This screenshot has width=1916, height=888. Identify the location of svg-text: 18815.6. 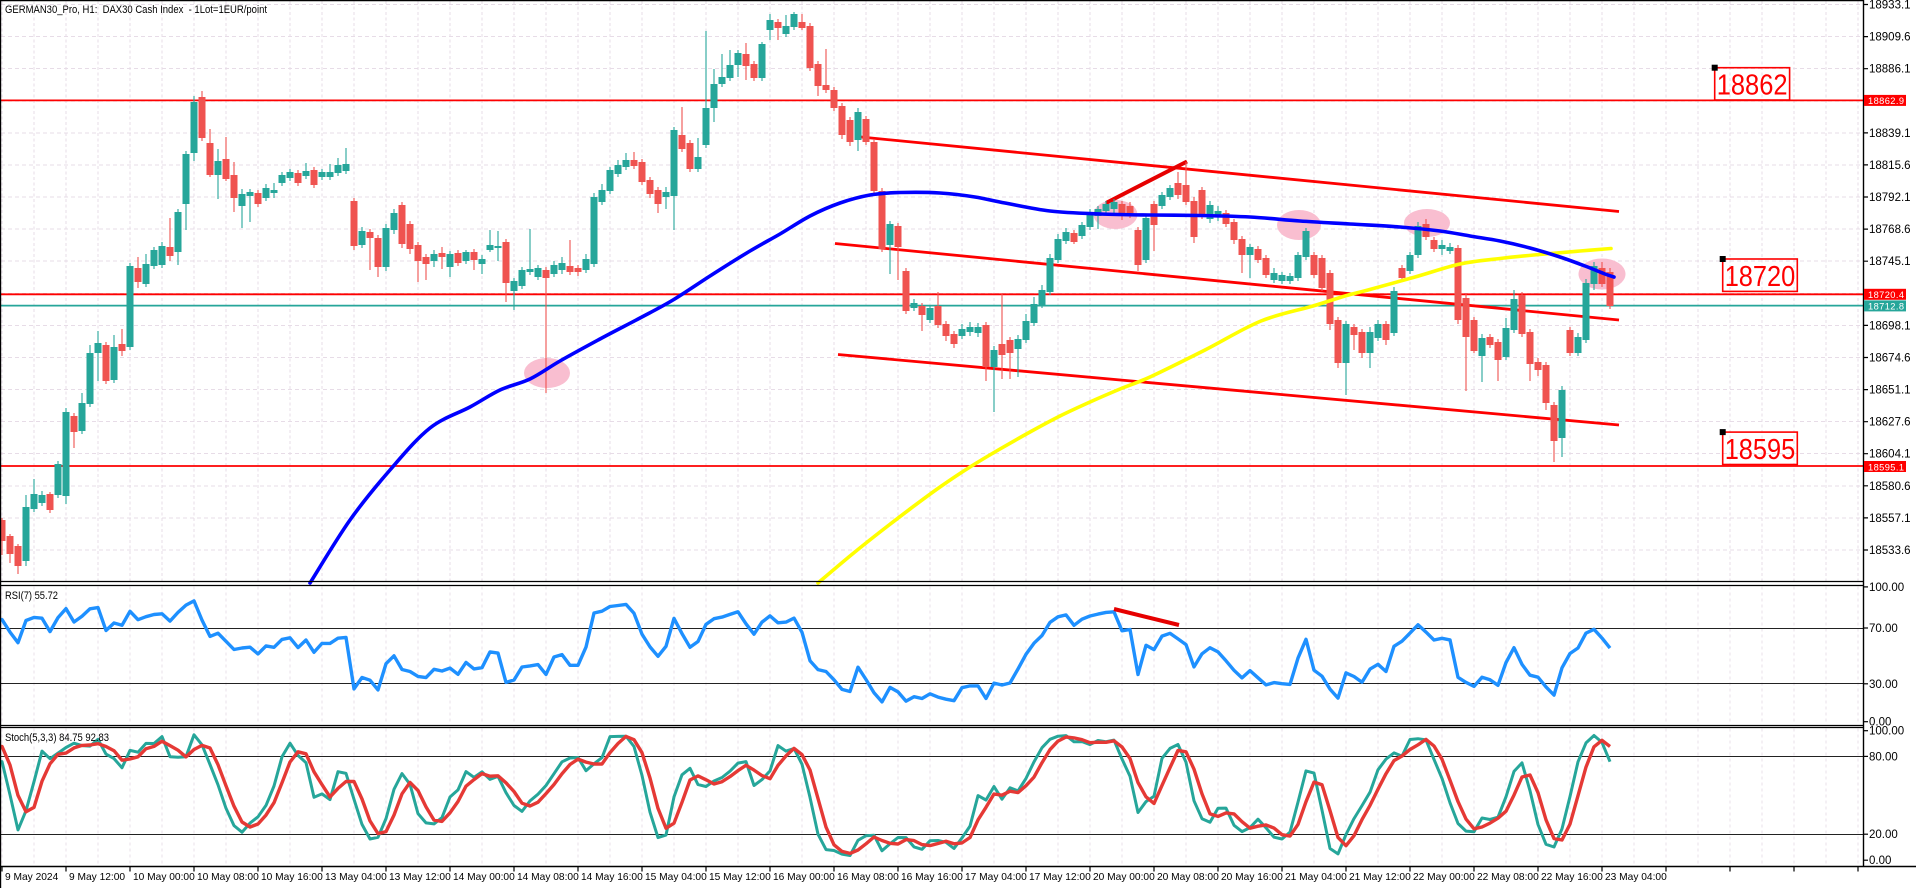
(1890, 166).